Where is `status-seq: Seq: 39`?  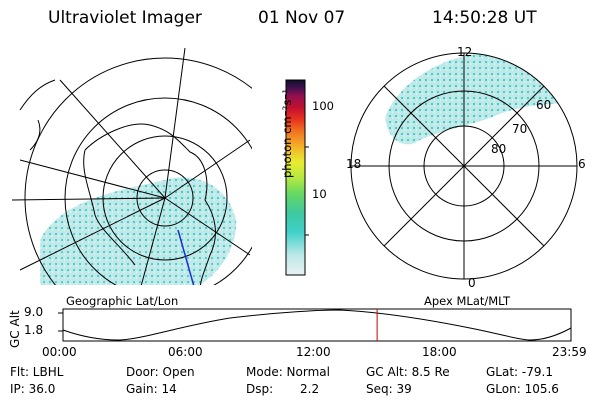
status-seq: Seq: 39 is located at coordinates (389, 389).